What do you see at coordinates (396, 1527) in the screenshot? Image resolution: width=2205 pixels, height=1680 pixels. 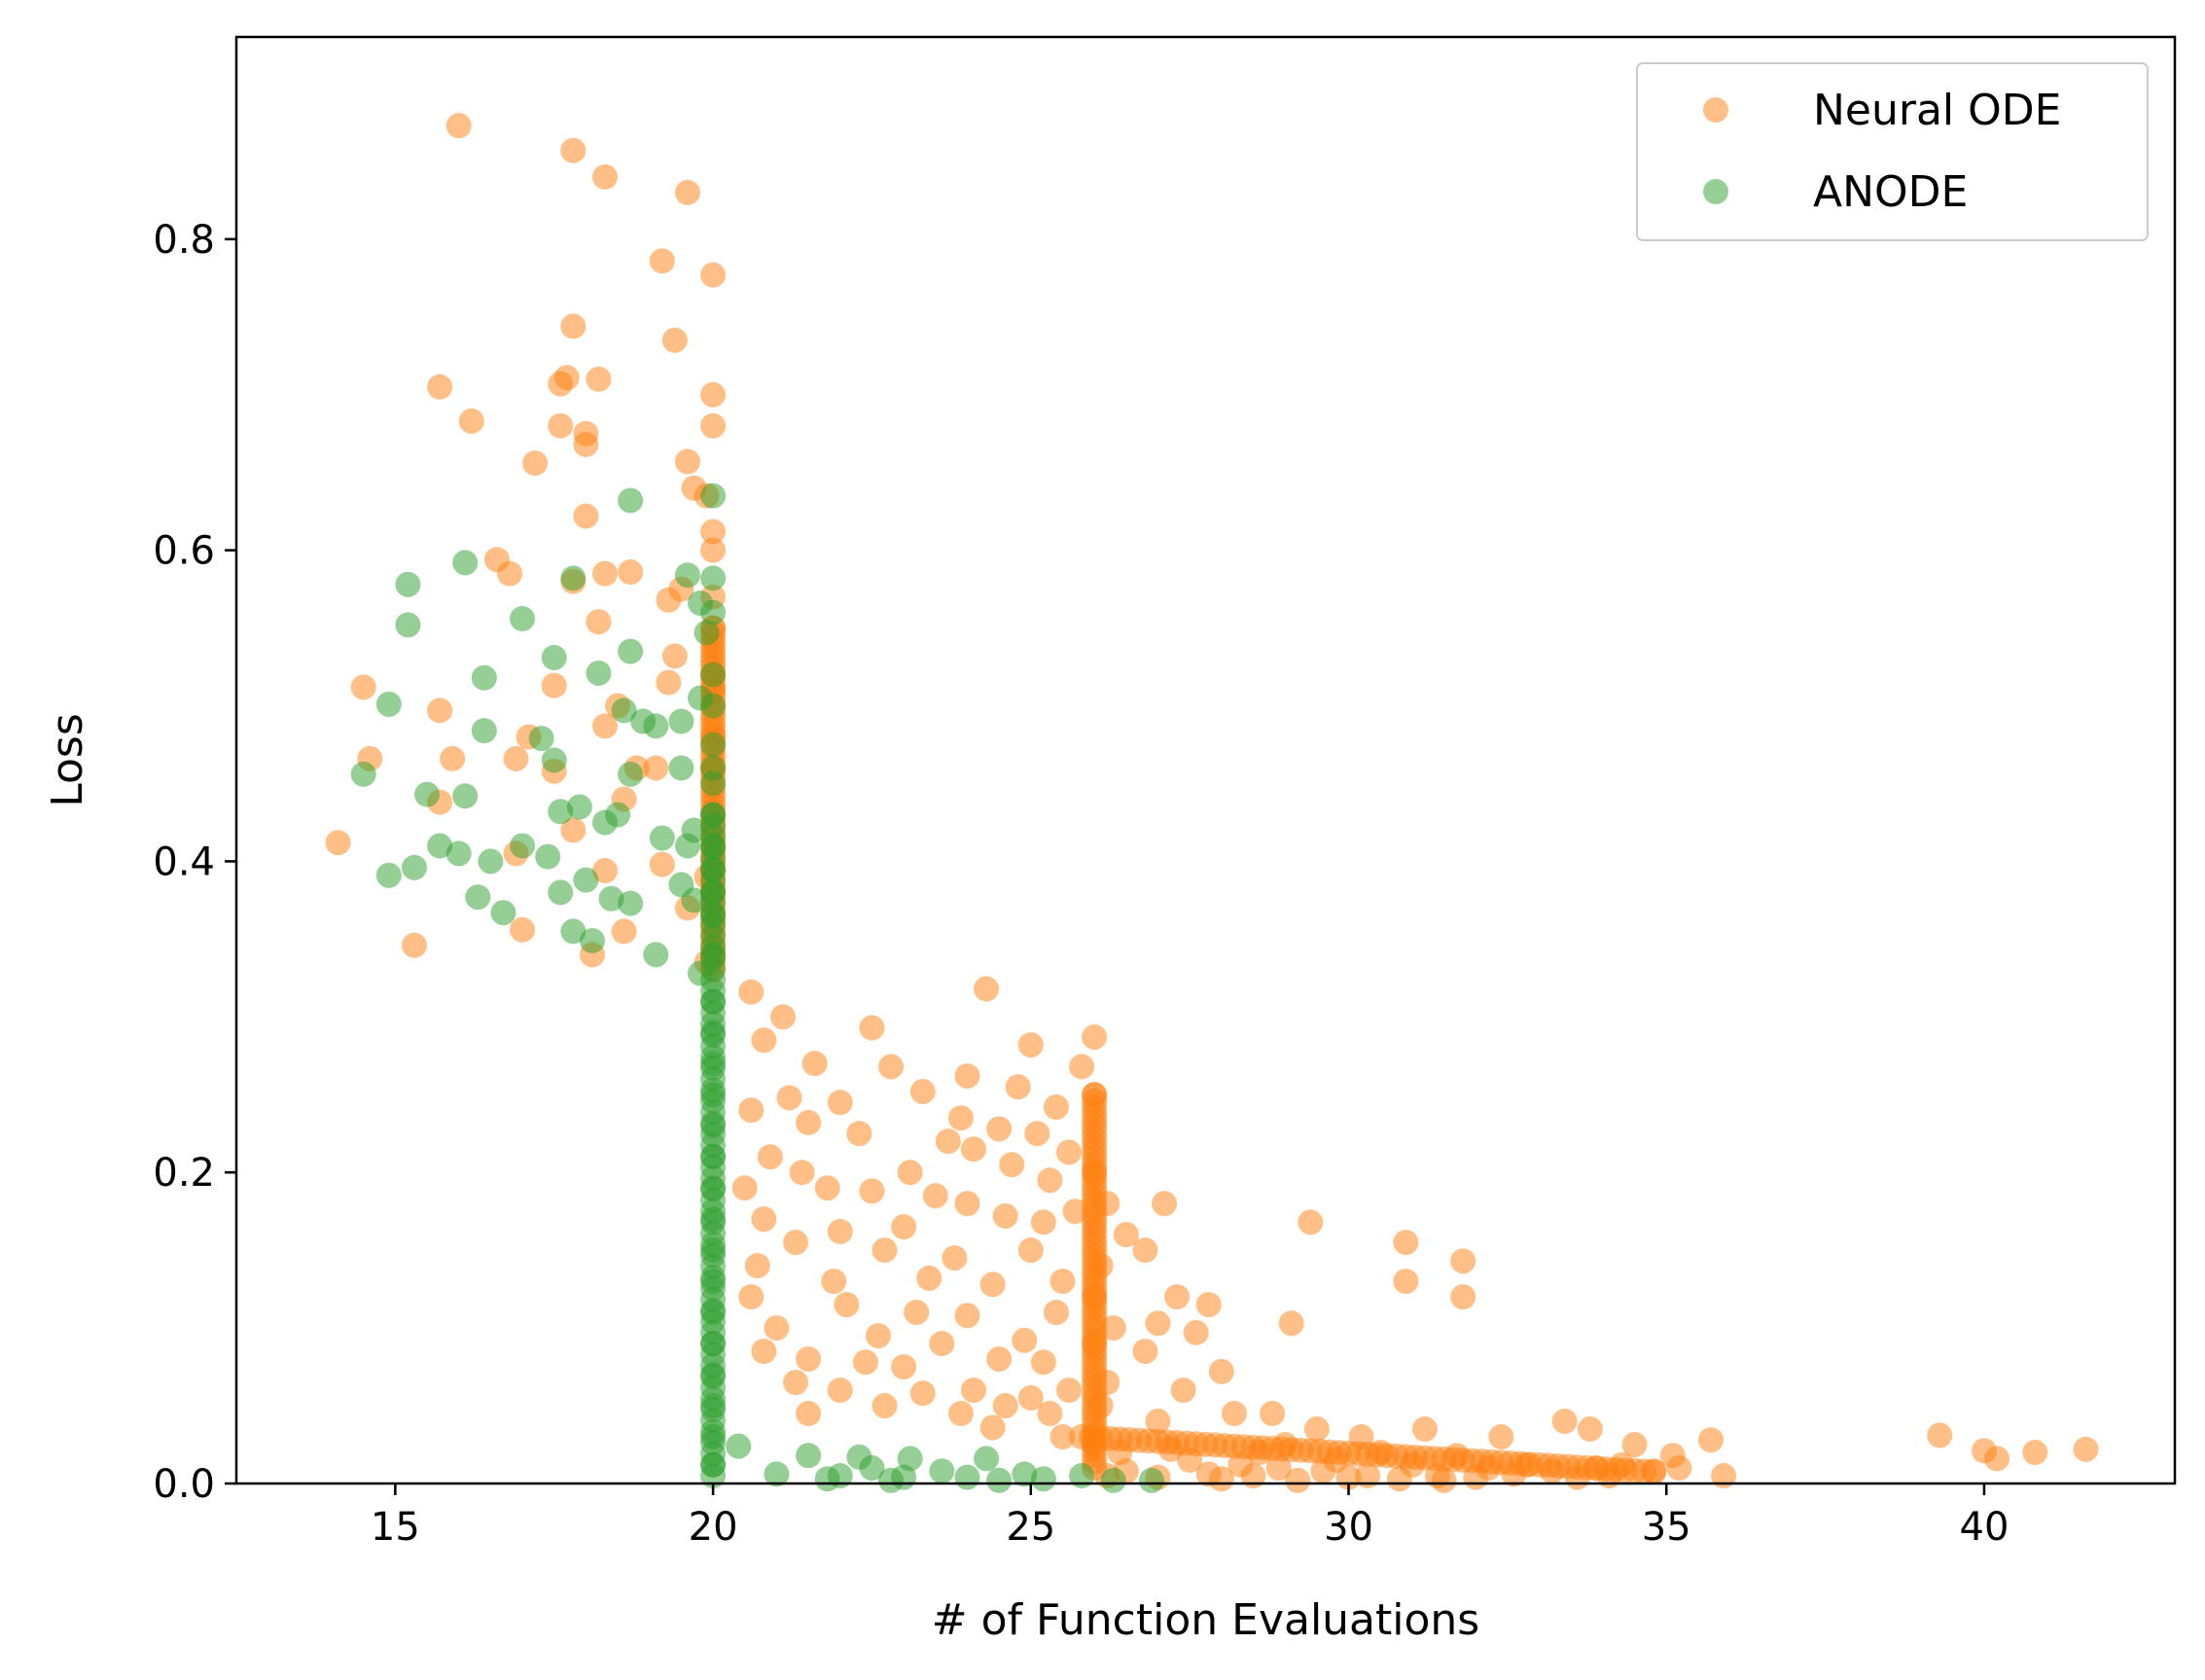 I see `x-tick-label: 15` at bounding box center [396, 1527].